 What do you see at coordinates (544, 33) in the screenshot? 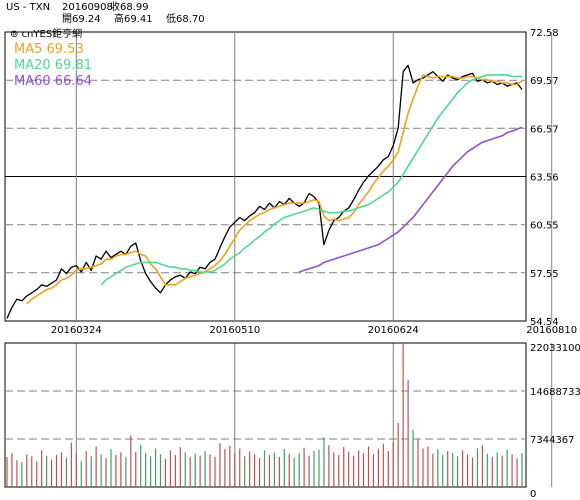
I see `price-ytick-label: 72.58` at bounding box center [544, 33].